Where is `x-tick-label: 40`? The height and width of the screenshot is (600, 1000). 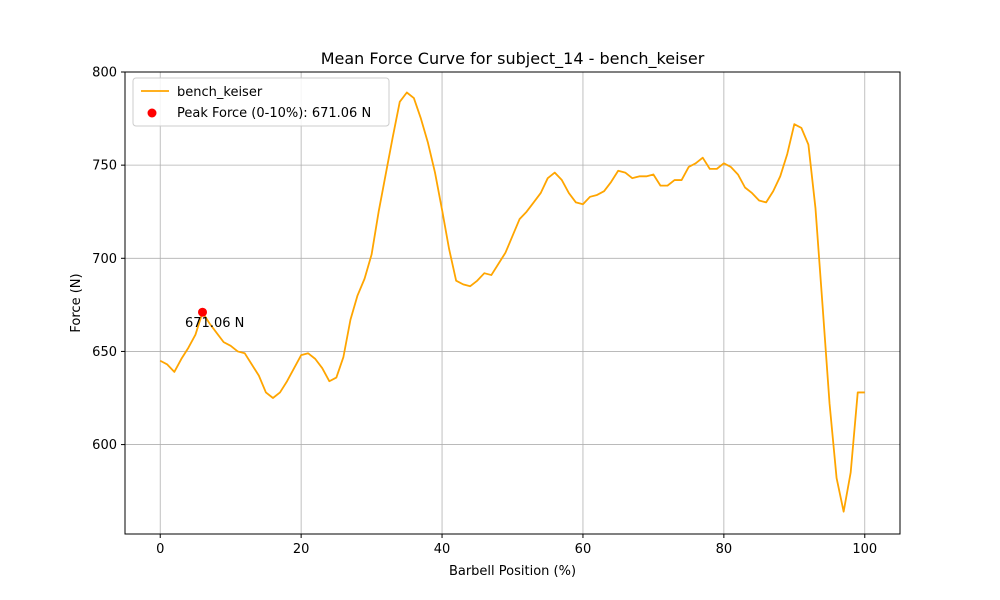
x-tick-label: 40 is located at coordinates (442, 549).